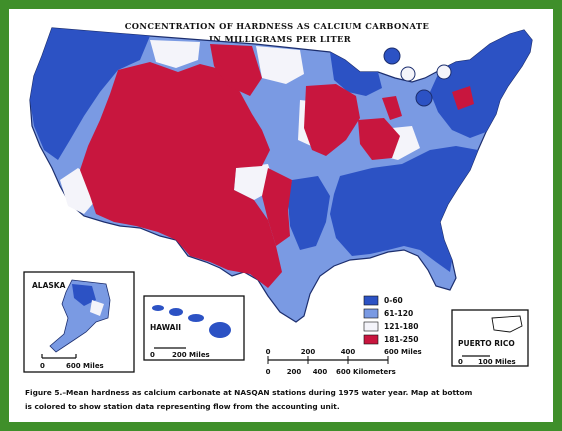 This screenshot has width=562, height=431. I want to click on legend: 0-60 61-120 121-180 181-250, so click(390, 320).